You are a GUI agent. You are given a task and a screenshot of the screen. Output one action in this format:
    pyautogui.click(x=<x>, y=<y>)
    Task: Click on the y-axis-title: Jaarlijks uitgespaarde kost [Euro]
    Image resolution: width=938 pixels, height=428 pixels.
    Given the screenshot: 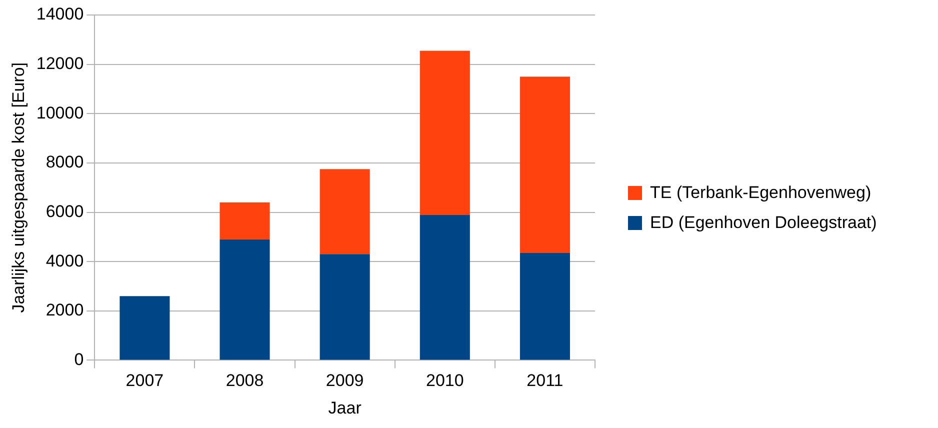 What is the action you would take?
    pyautogui.click(x=18, y=187)
    